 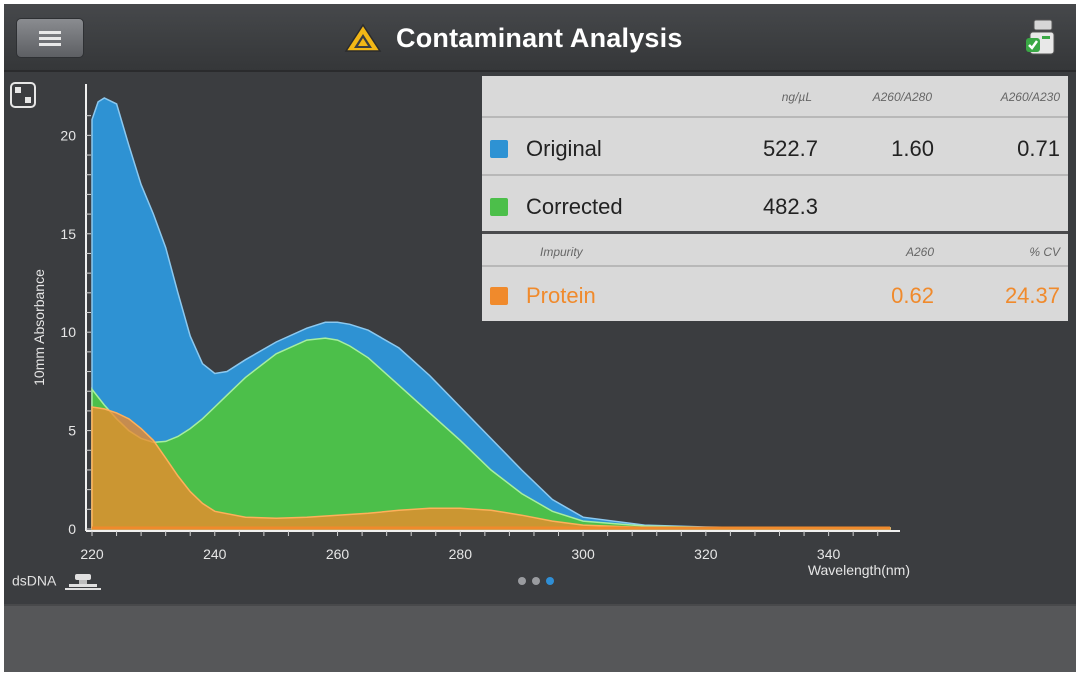 I want to click on results-row-original: Original 522.7 1.60 0.71, so click(x=775, y=148).